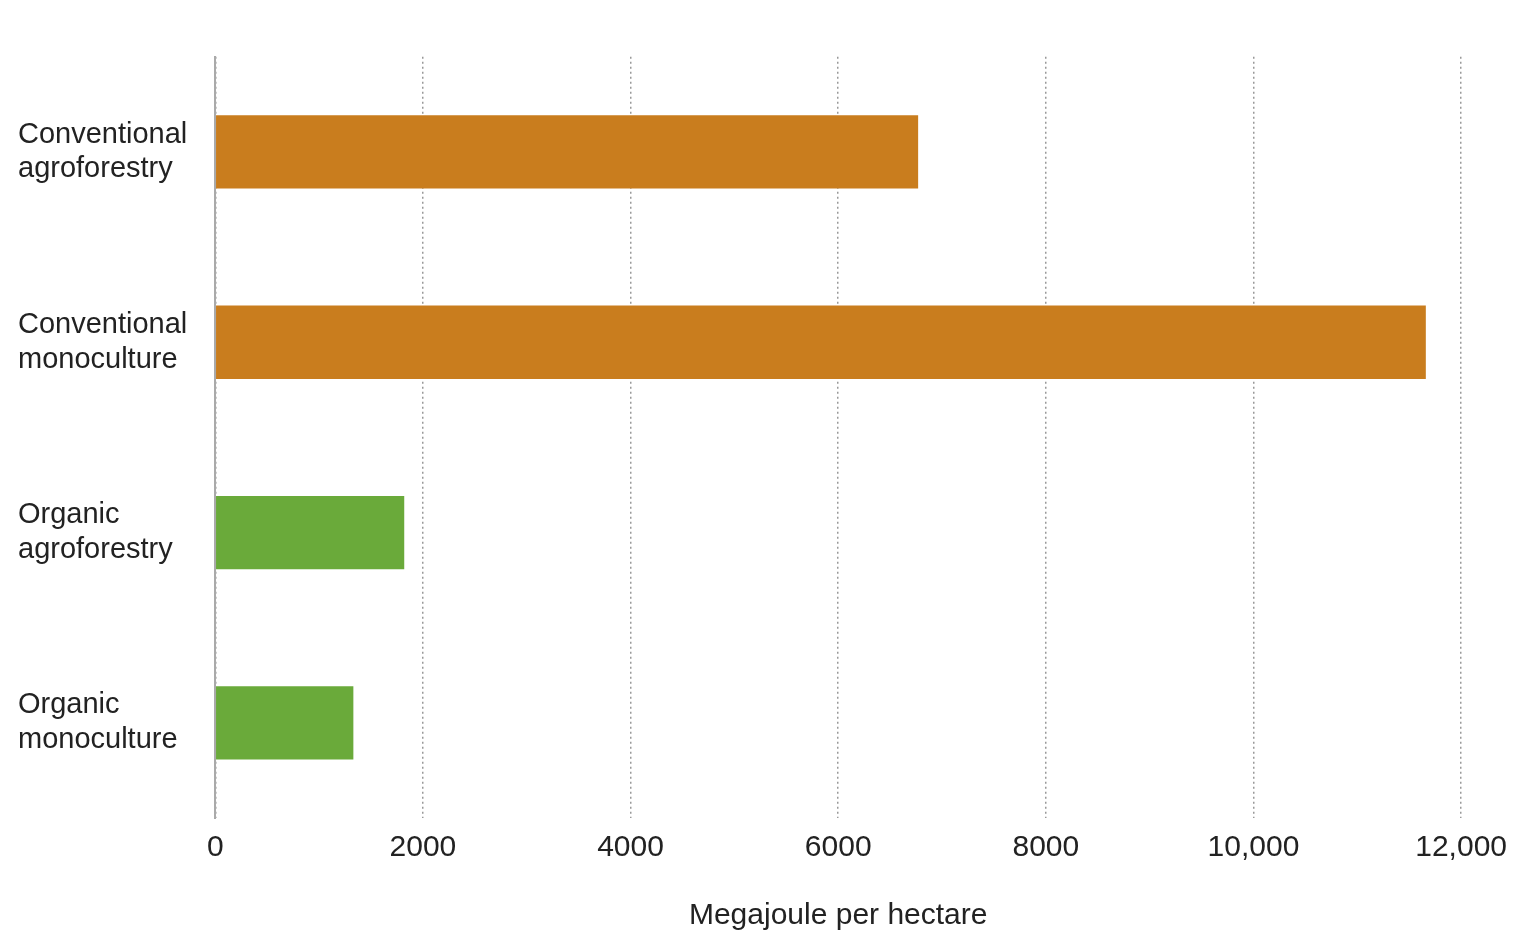 The width and height of the screenshot is (1527, 946). Describe the element at coordinates (838, 914) in the screenshot. I see `x-axis-title: Megajoule per hectare` at that location.